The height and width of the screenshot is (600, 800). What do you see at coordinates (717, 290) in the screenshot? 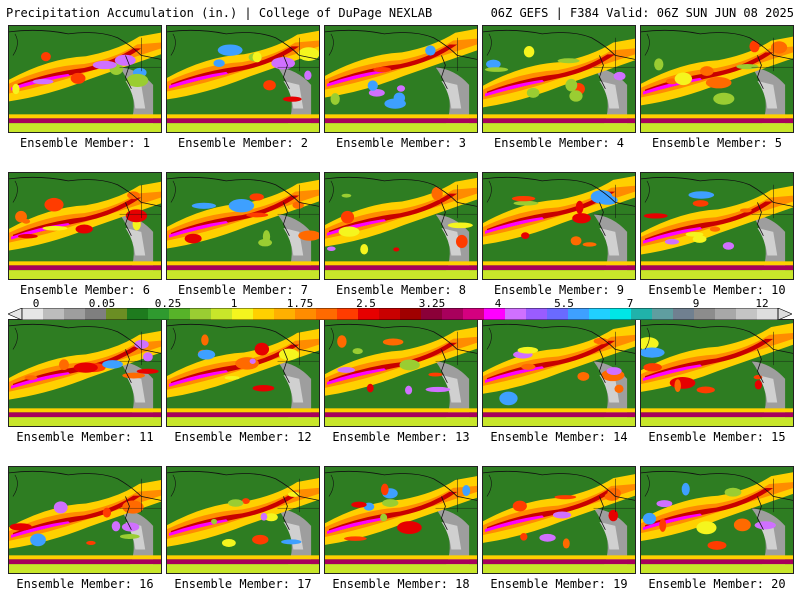
I see `member-caption-10: Ensemble Member: 10` at bounding box center [717, 290].